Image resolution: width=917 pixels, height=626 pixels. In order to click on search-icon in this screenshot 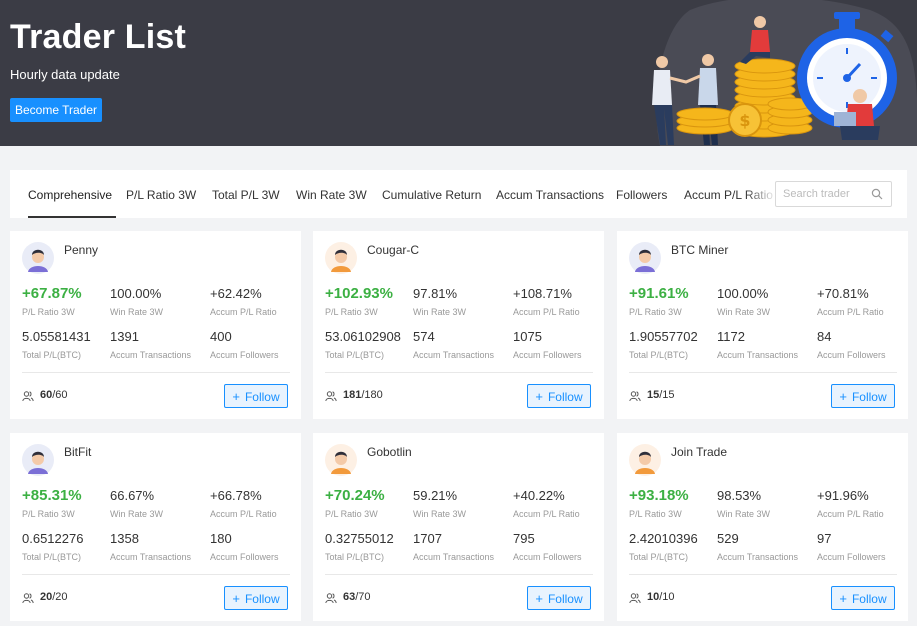, I will do `click(877, 194)`.